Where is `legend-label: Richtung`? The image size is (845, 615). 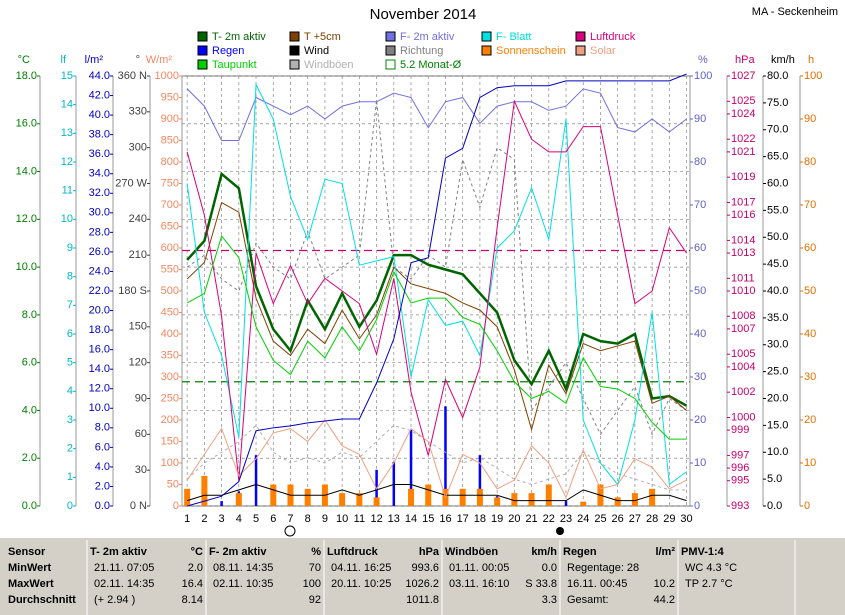
legend-label: Richtung is located at coordinates (421, 51).